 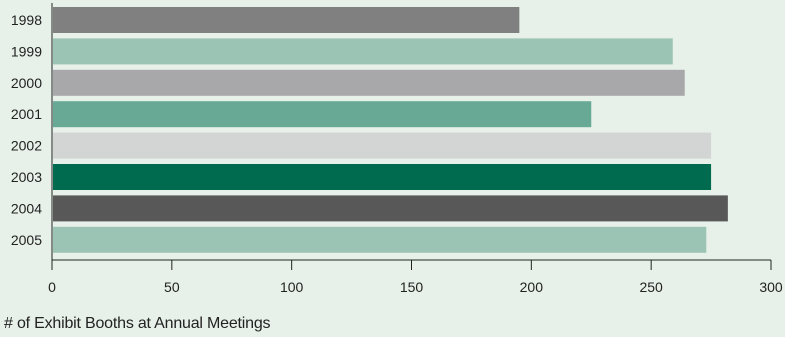 I want to click on category-label-2002: 2002, so click(x=26, y=146).